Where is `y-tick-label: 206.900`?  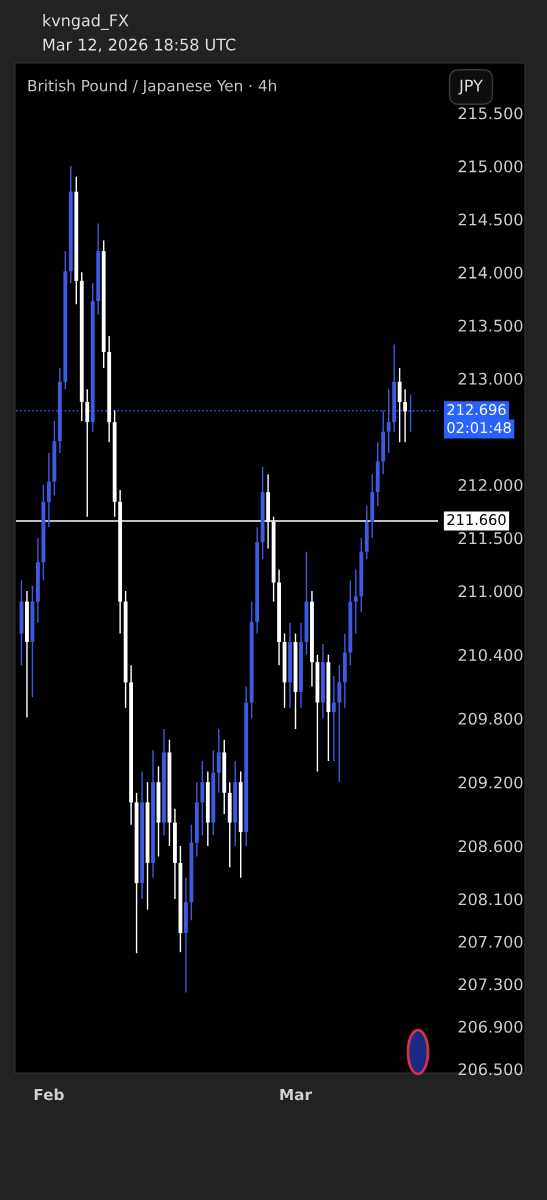 y-tick-label: 206.900 is located at coordinates (490, 1026).